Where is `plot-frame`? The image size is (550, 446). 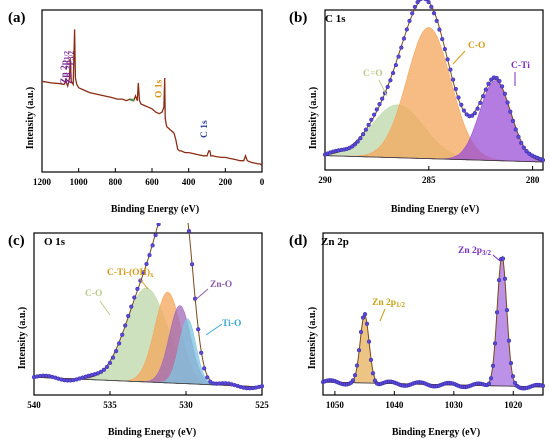
plot-frame is located at coordinates (433, 314).